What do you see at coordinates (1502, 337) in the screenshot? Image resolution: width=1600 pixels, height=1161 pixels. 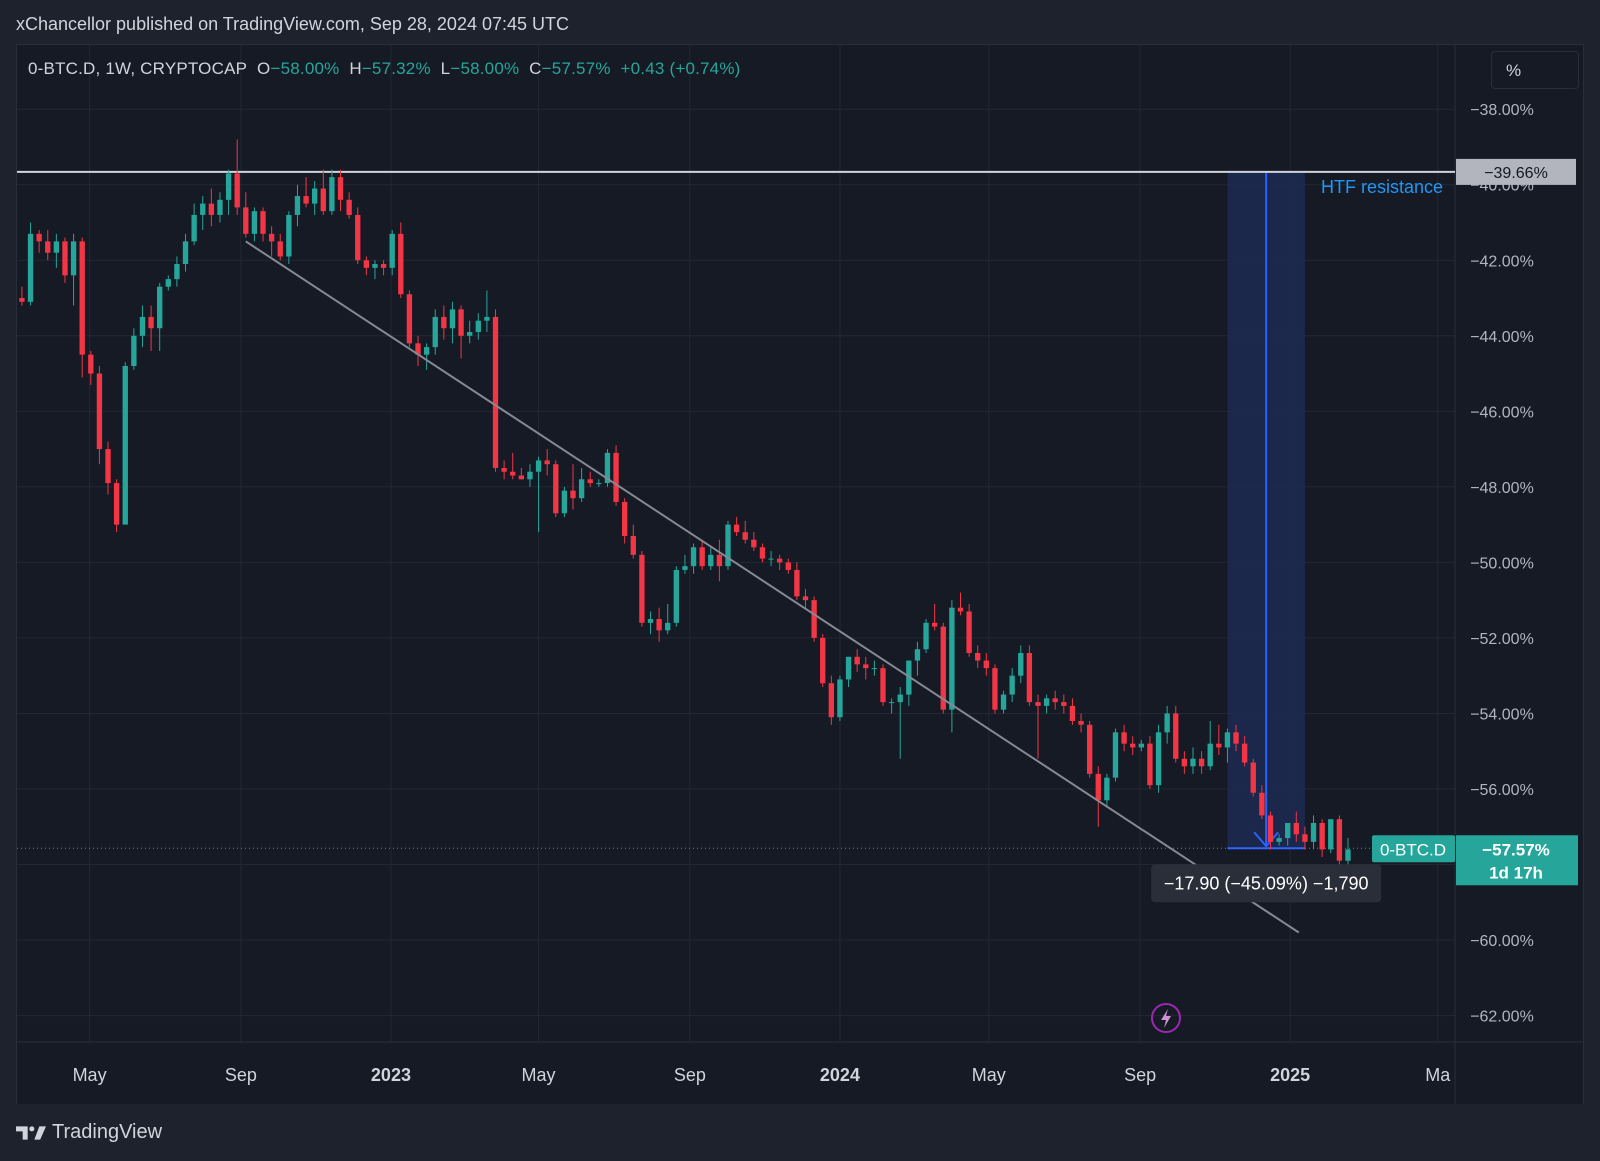 I see `y-tick-label: −44.00%` at bounding box center [1502, 337].